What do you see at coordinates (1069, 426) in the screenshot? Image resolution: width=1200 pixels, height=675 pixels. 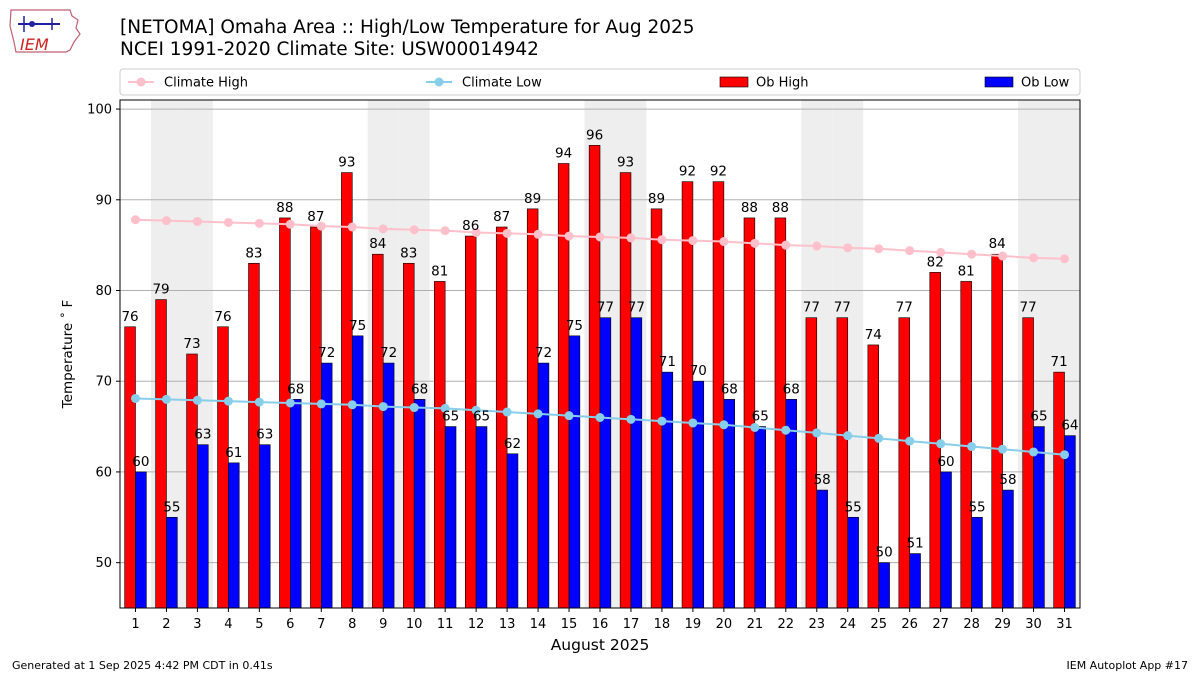 I see `ob-low-label-day-31: 64` at bounding box center [1069, 426].